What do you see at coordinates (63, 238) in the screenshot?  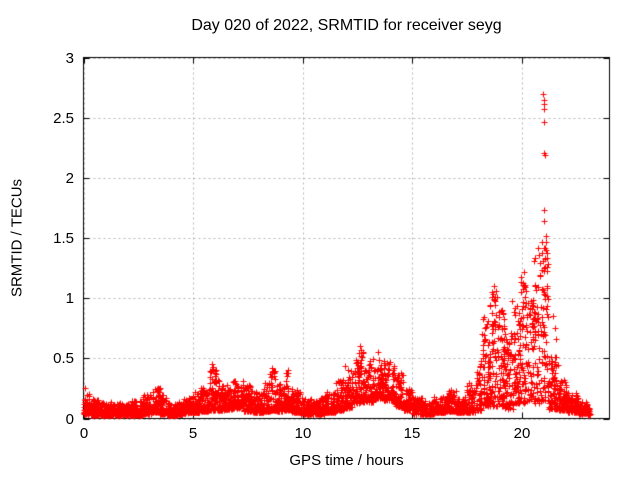 I see `y-tick-label: 1.5` at bounding box center [63, 238].